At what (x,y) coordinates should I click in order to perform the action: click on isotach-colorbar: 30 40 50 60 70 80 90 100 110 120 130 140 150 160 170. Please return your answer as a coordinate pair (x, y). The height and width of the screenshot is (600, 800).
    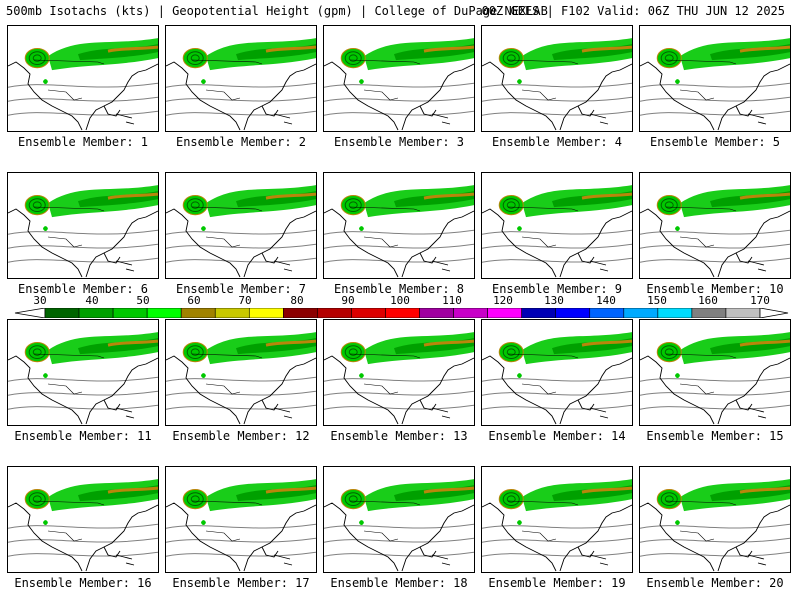
    Looking at the image, I should click on (400, 307).